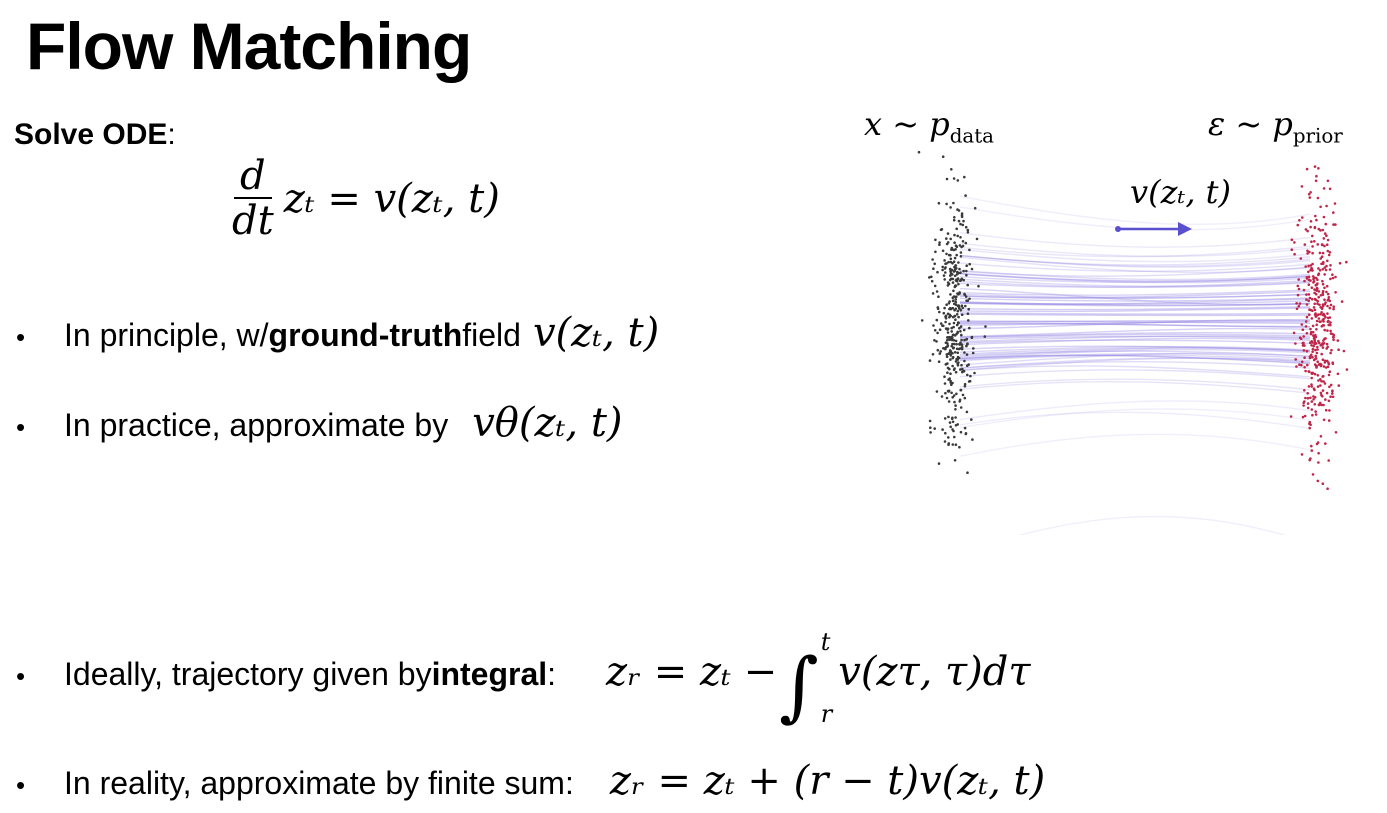 Image resolution: width=1387 pixels, height=813 pixels. I want to click on prior-distribution-label: ε ~ pprior, so click(1275, 126).